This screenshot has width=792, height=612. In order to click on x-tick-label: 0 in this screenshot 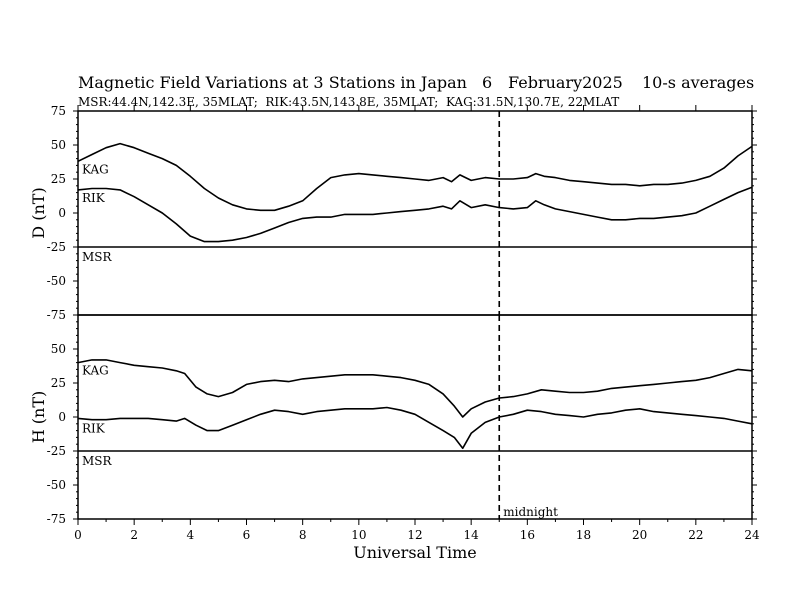, I will do `click(78, 535)`.